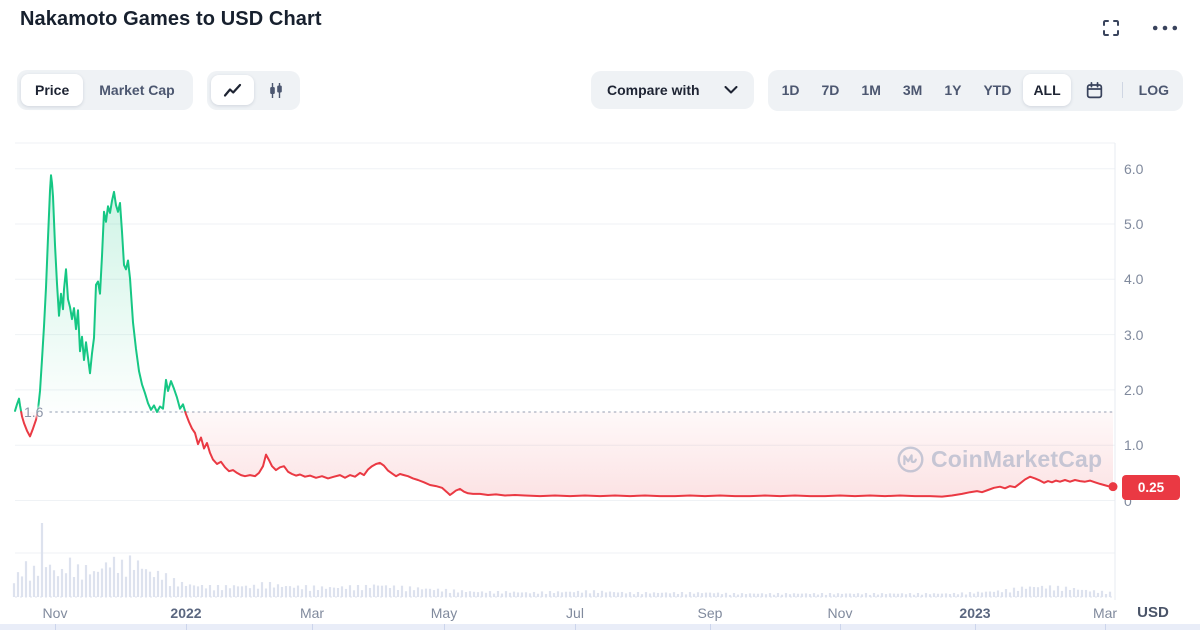 Image resolution: width=1200 pixels, height=630 pixels. What do you see at coordinates (653, 90) in the screenshot?
I see `compare-with-label: Compare with` at bounding box center [653, 90].